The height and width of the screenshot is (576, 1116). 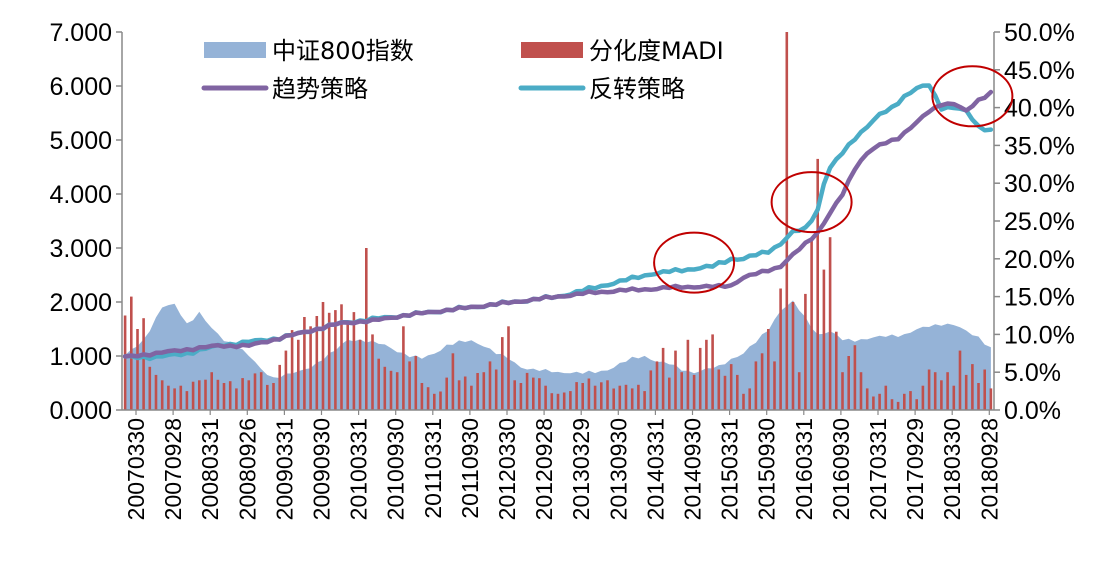 I want to click on left-tick-label: 5.000, so click(x=80, y=141).